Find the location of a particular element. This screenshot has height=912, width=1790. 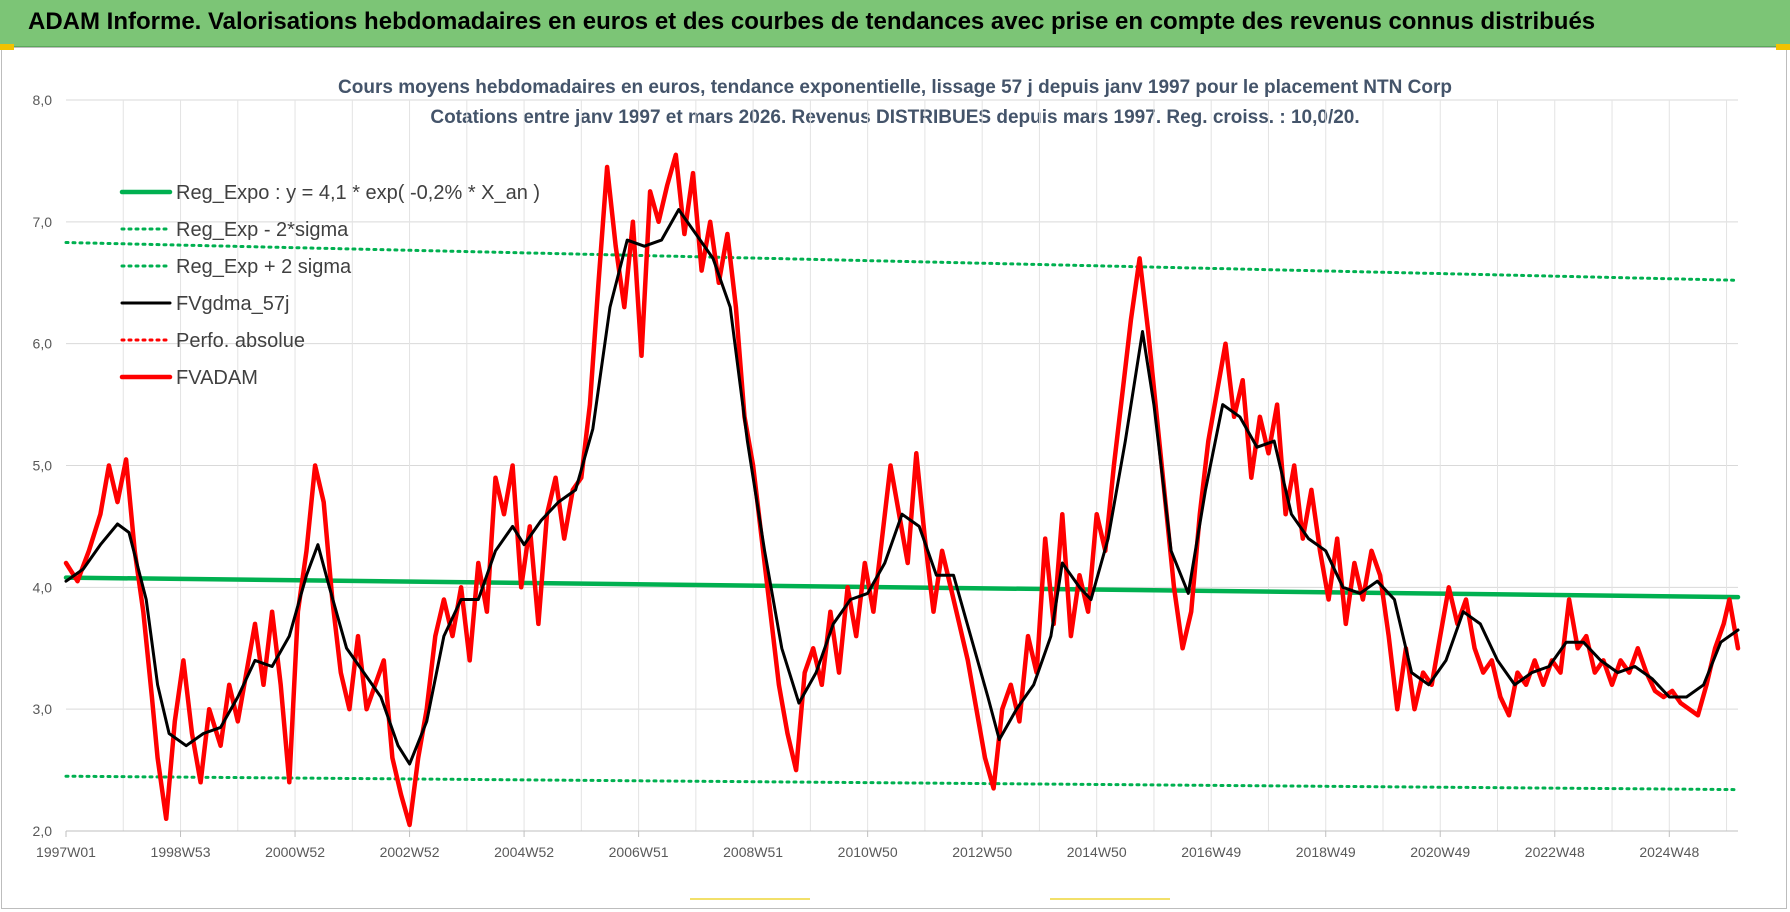

y-tick-label: 7,0 is located at coordinates (43, 222).